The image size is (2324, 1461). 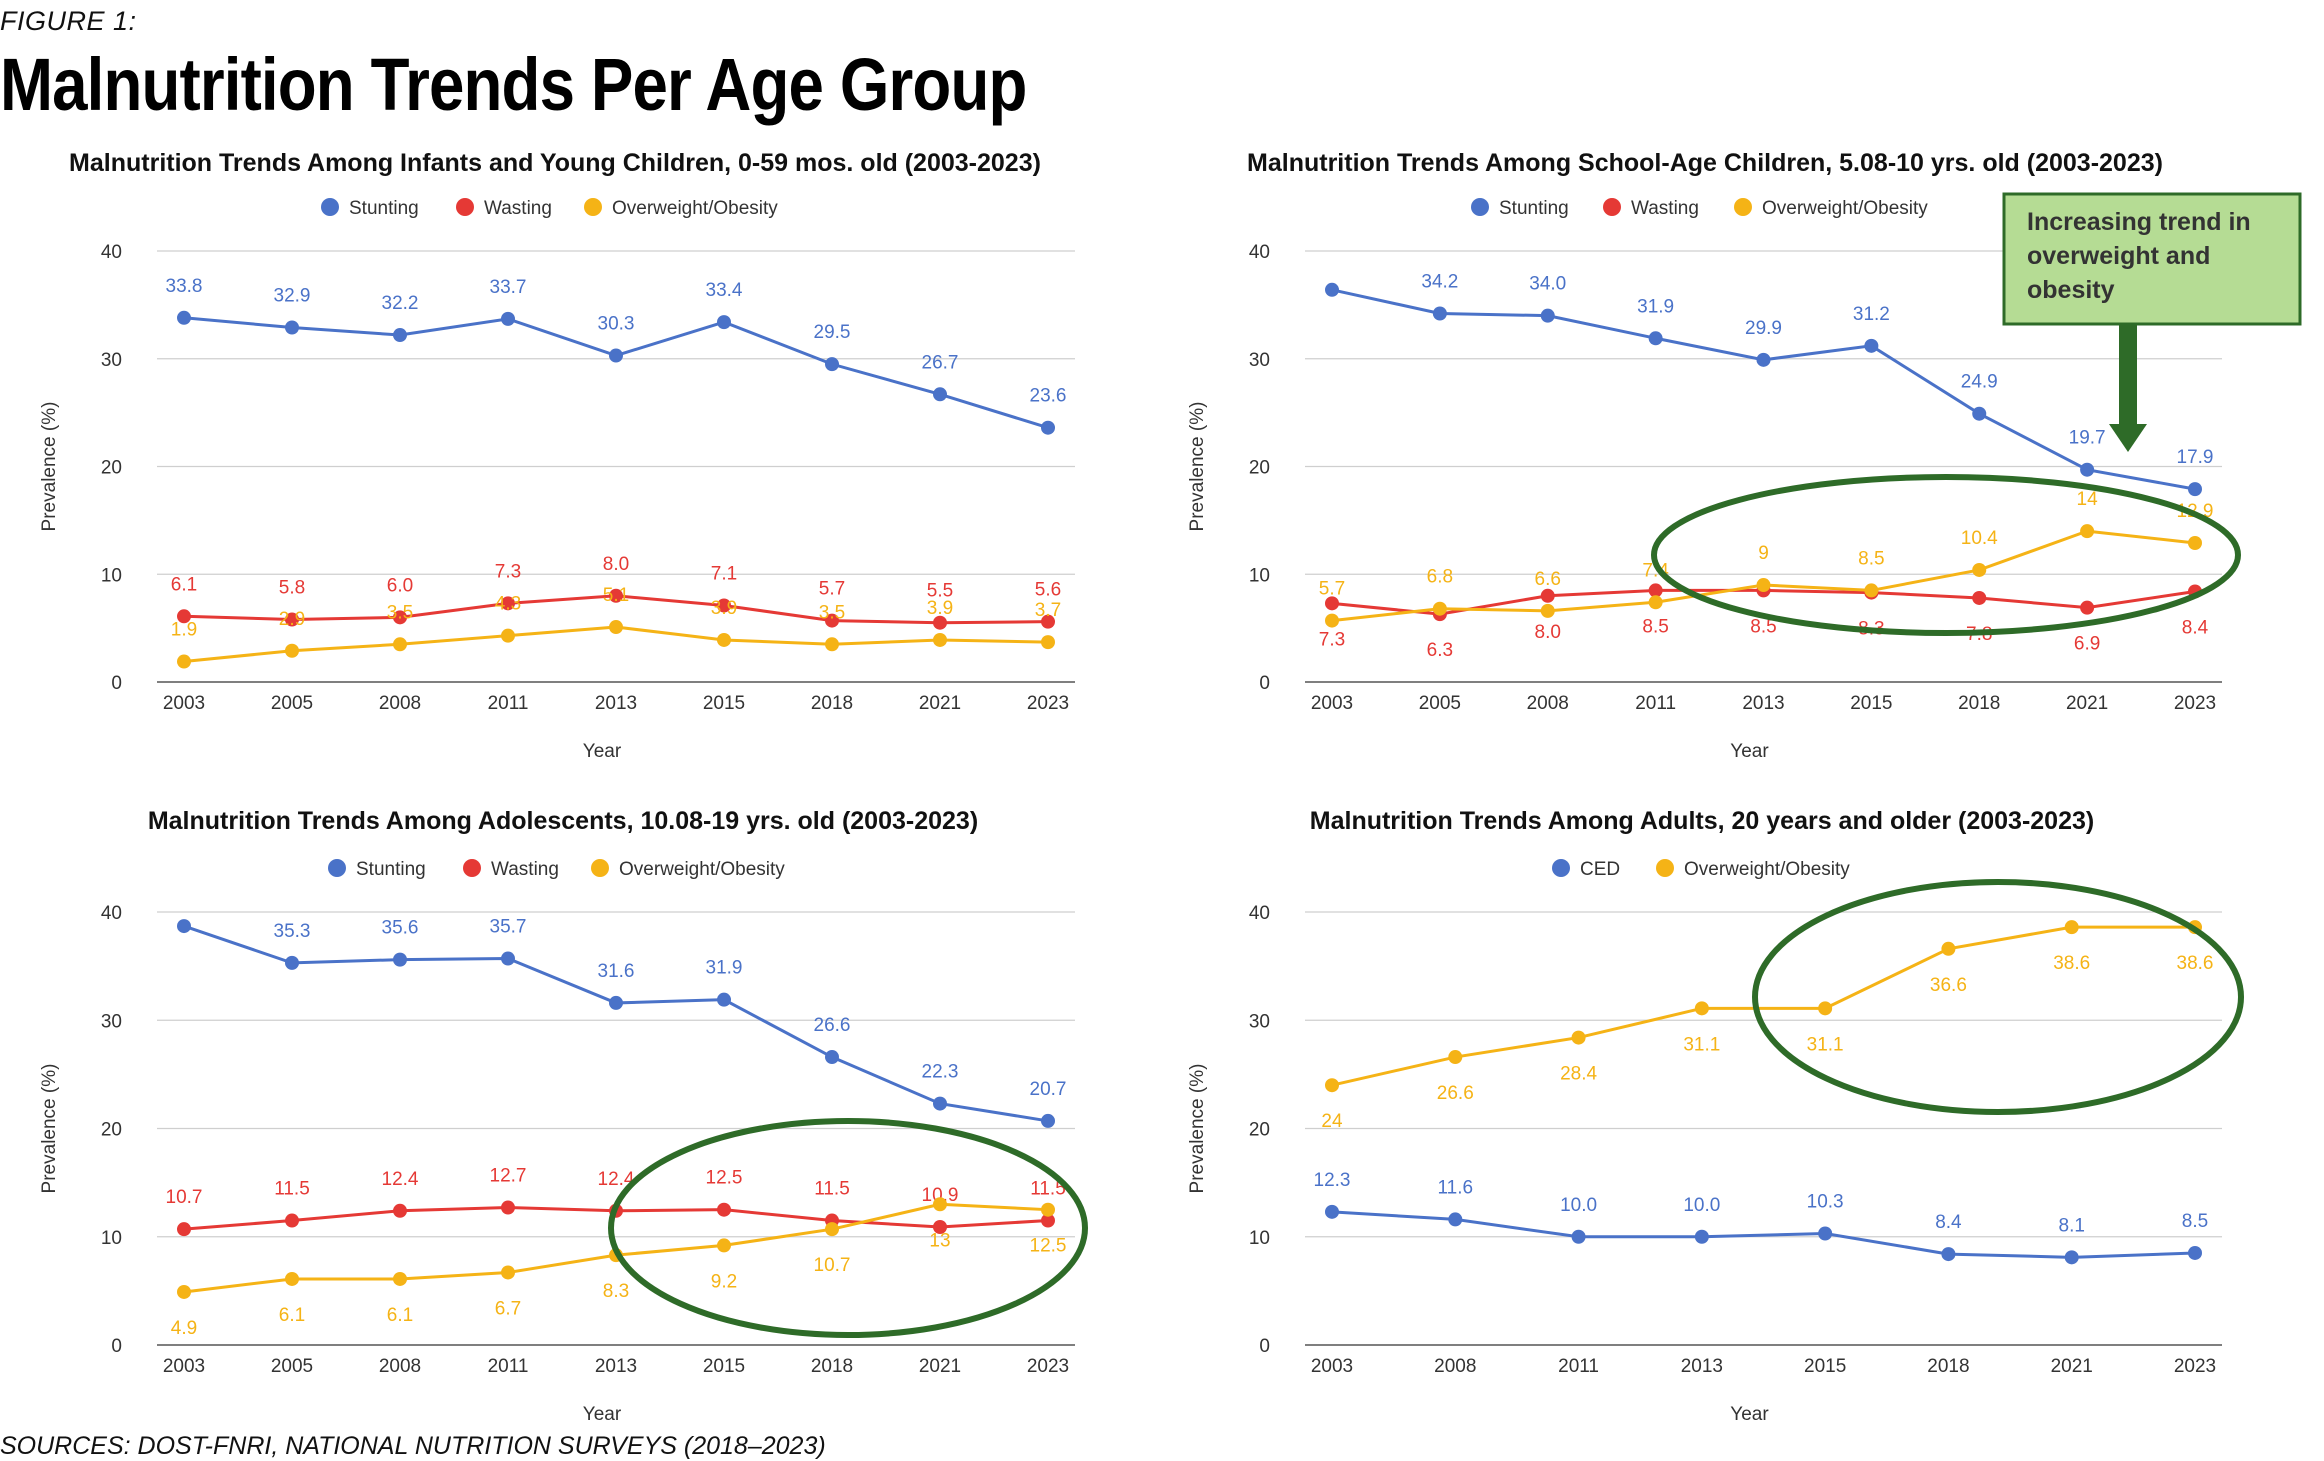 I want to click on callout-text: Increasing trend in, so click(x=2139, y=222).